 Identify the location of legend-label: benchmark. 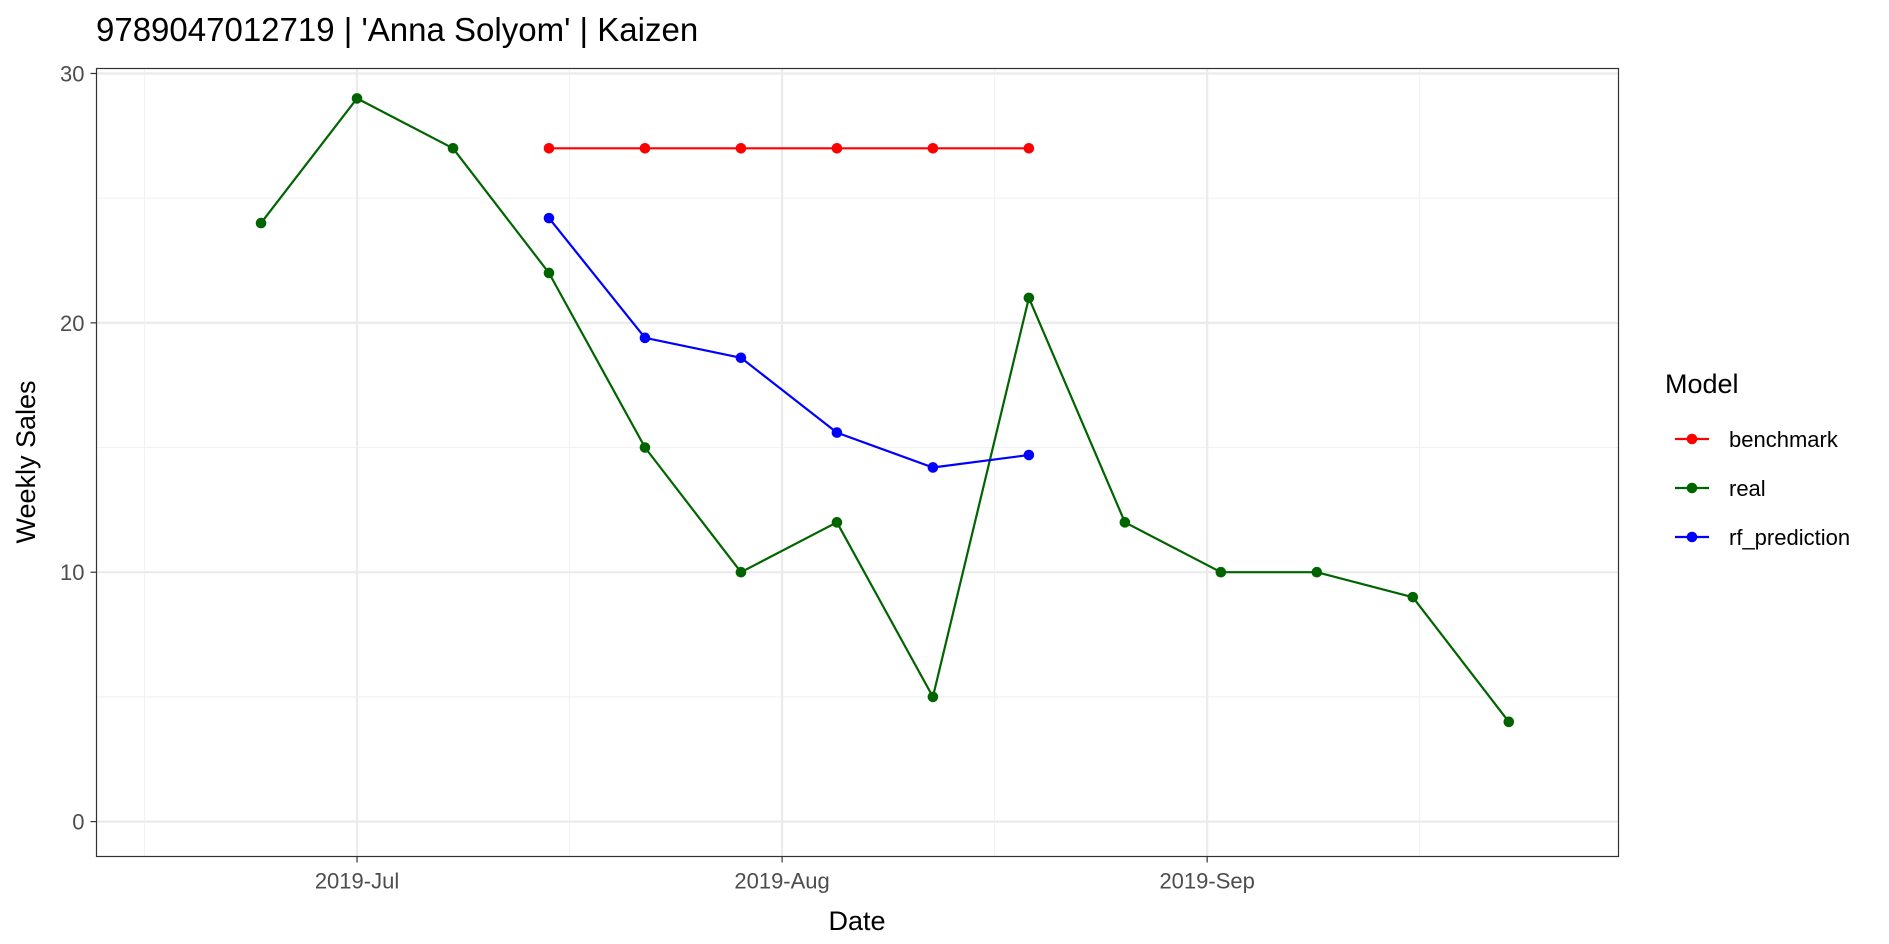
(1784, 439).